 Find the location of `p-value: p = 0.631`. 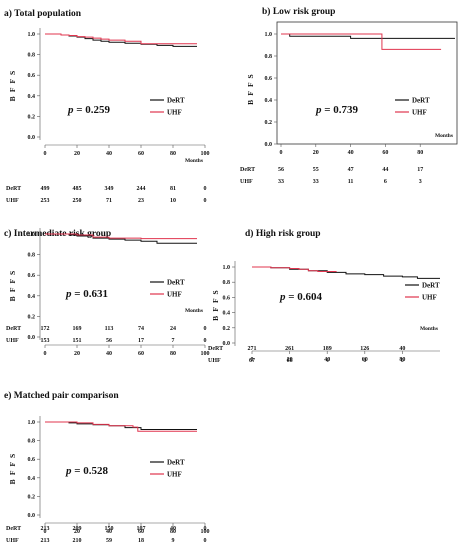

p-value: p = 0.631 is located at coordinates (86, 294).